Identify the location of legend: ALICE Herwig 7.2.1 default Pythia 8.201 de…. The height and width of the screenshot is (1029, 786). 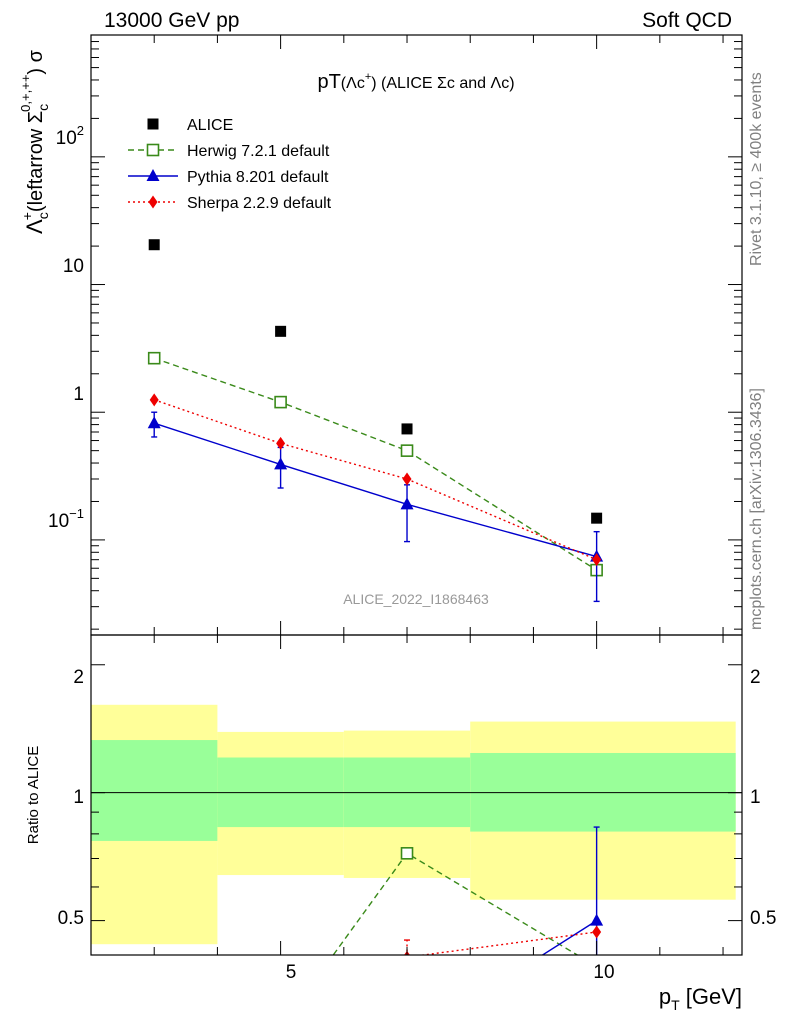
(230, 164).